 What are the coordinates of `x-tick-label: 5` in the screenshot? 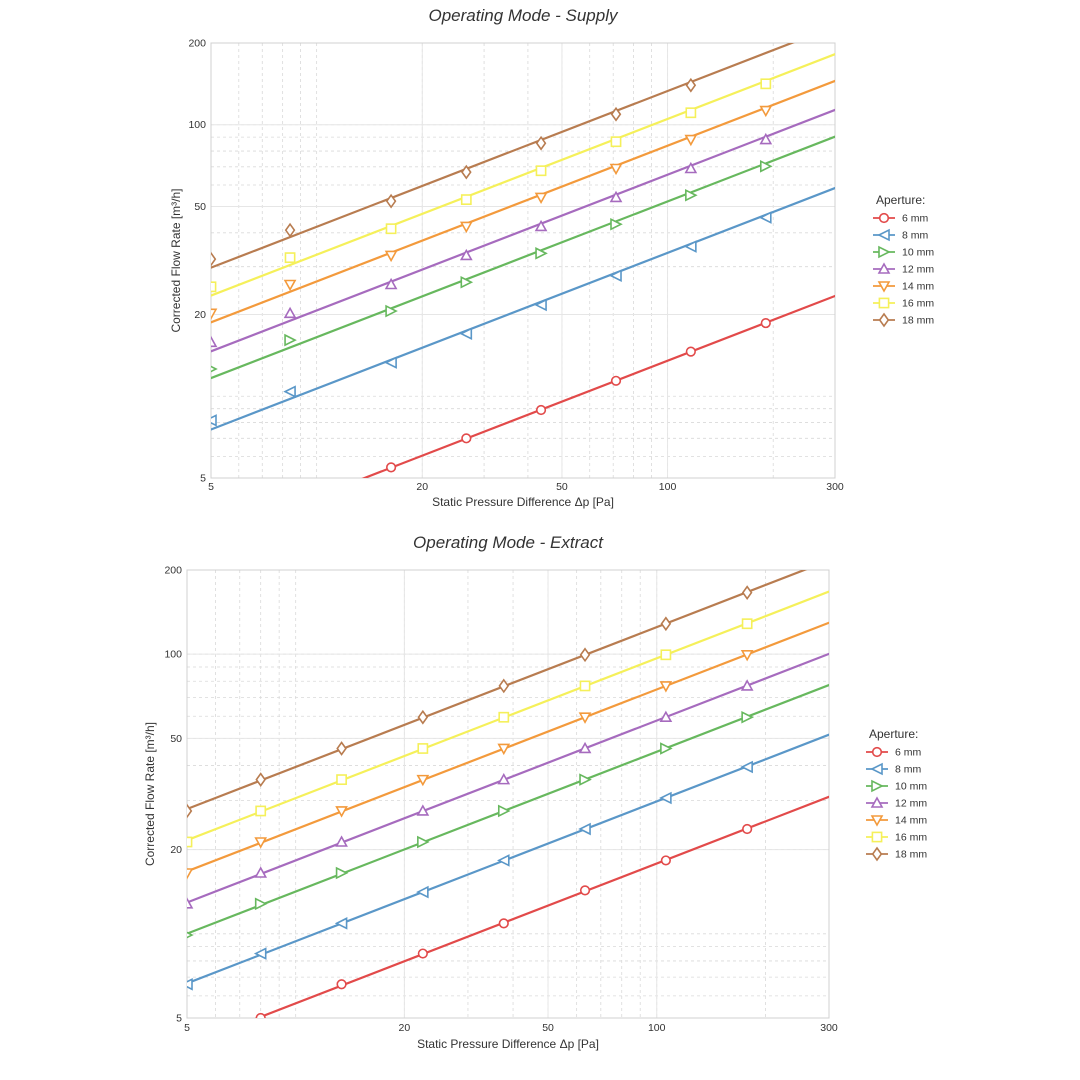 It's located at (211, 487).